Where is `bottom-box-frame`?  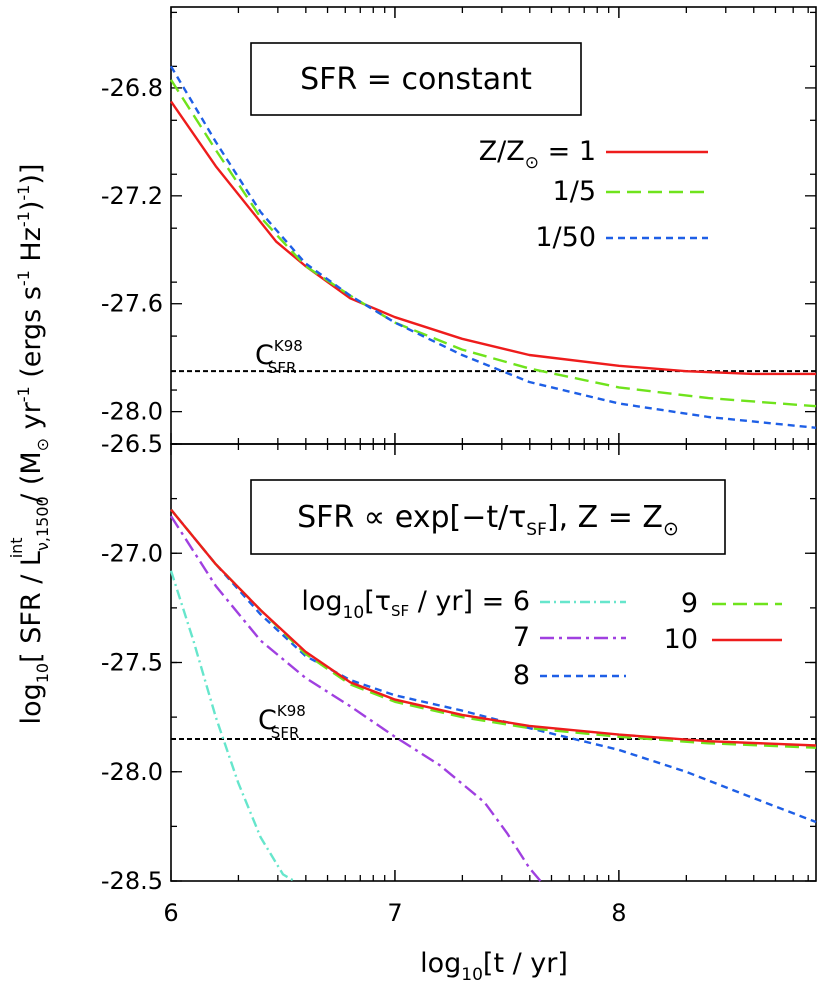
bottom-box-frame is located at coordinates (488, 517).